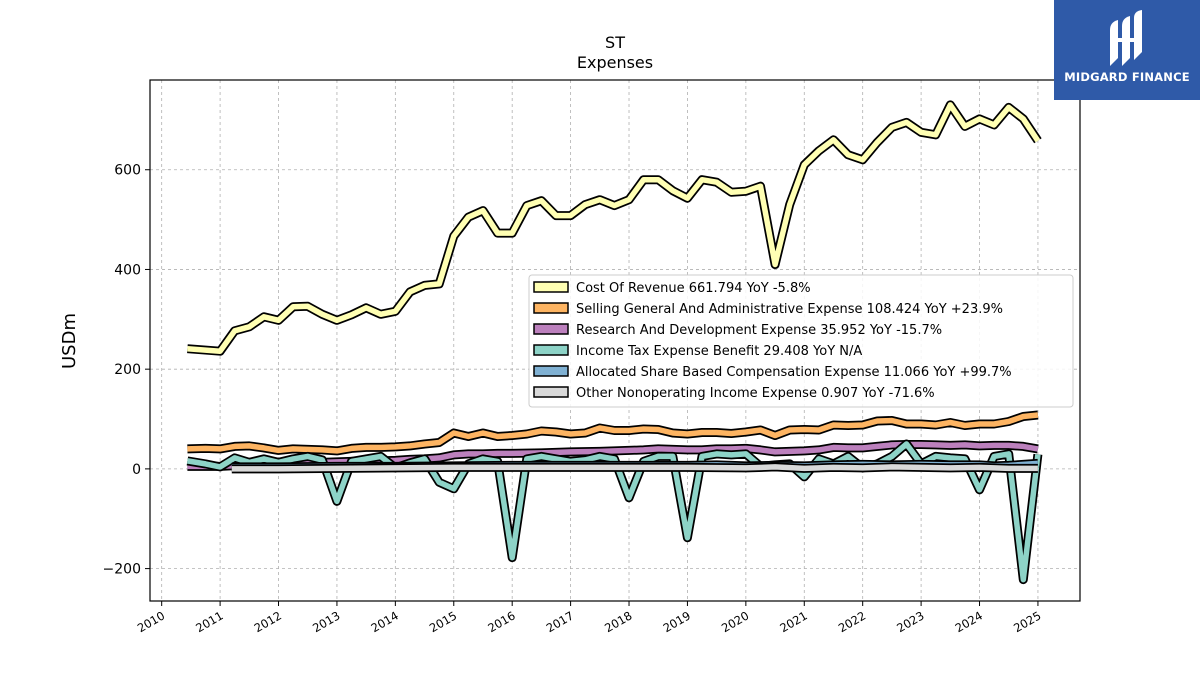  Describe the element at coordinates (1126, 38) in the screenshot. I see `brand-logo-mark-icon` at that location.